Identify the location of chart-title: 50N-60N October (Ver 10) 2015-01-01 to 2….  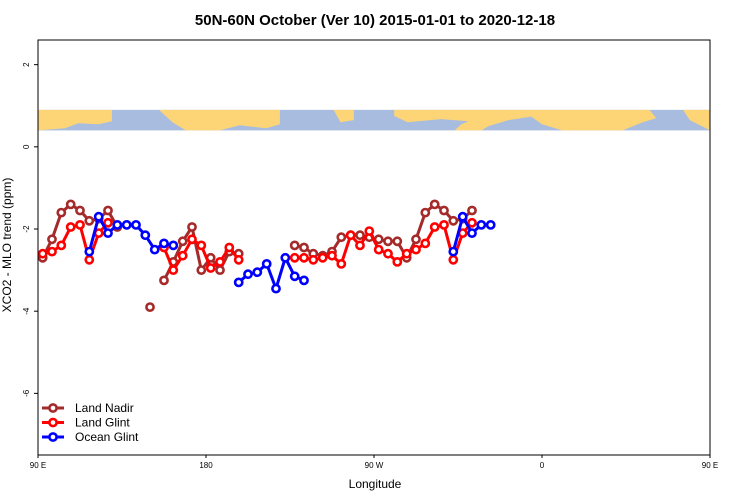
(375, 20).